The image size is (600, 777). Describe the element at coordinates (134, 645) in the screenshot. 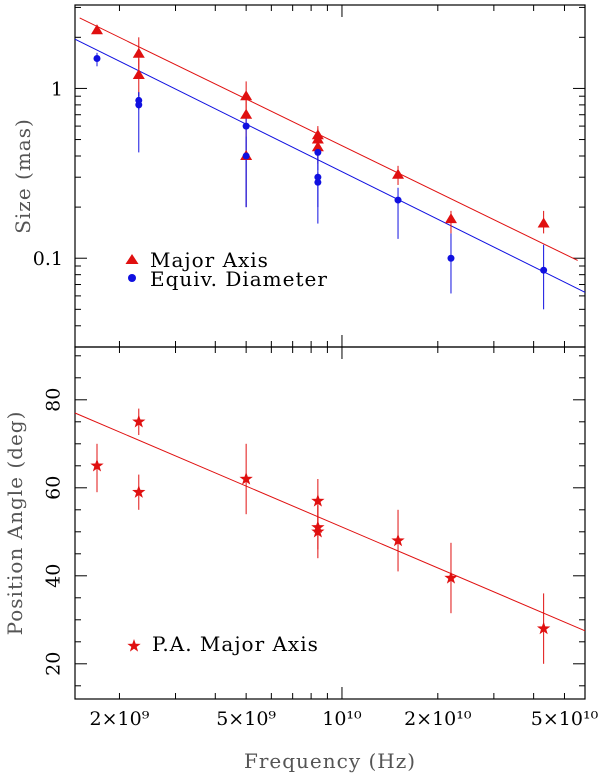

I see `legend-pa-major-axis-marker` at that location.